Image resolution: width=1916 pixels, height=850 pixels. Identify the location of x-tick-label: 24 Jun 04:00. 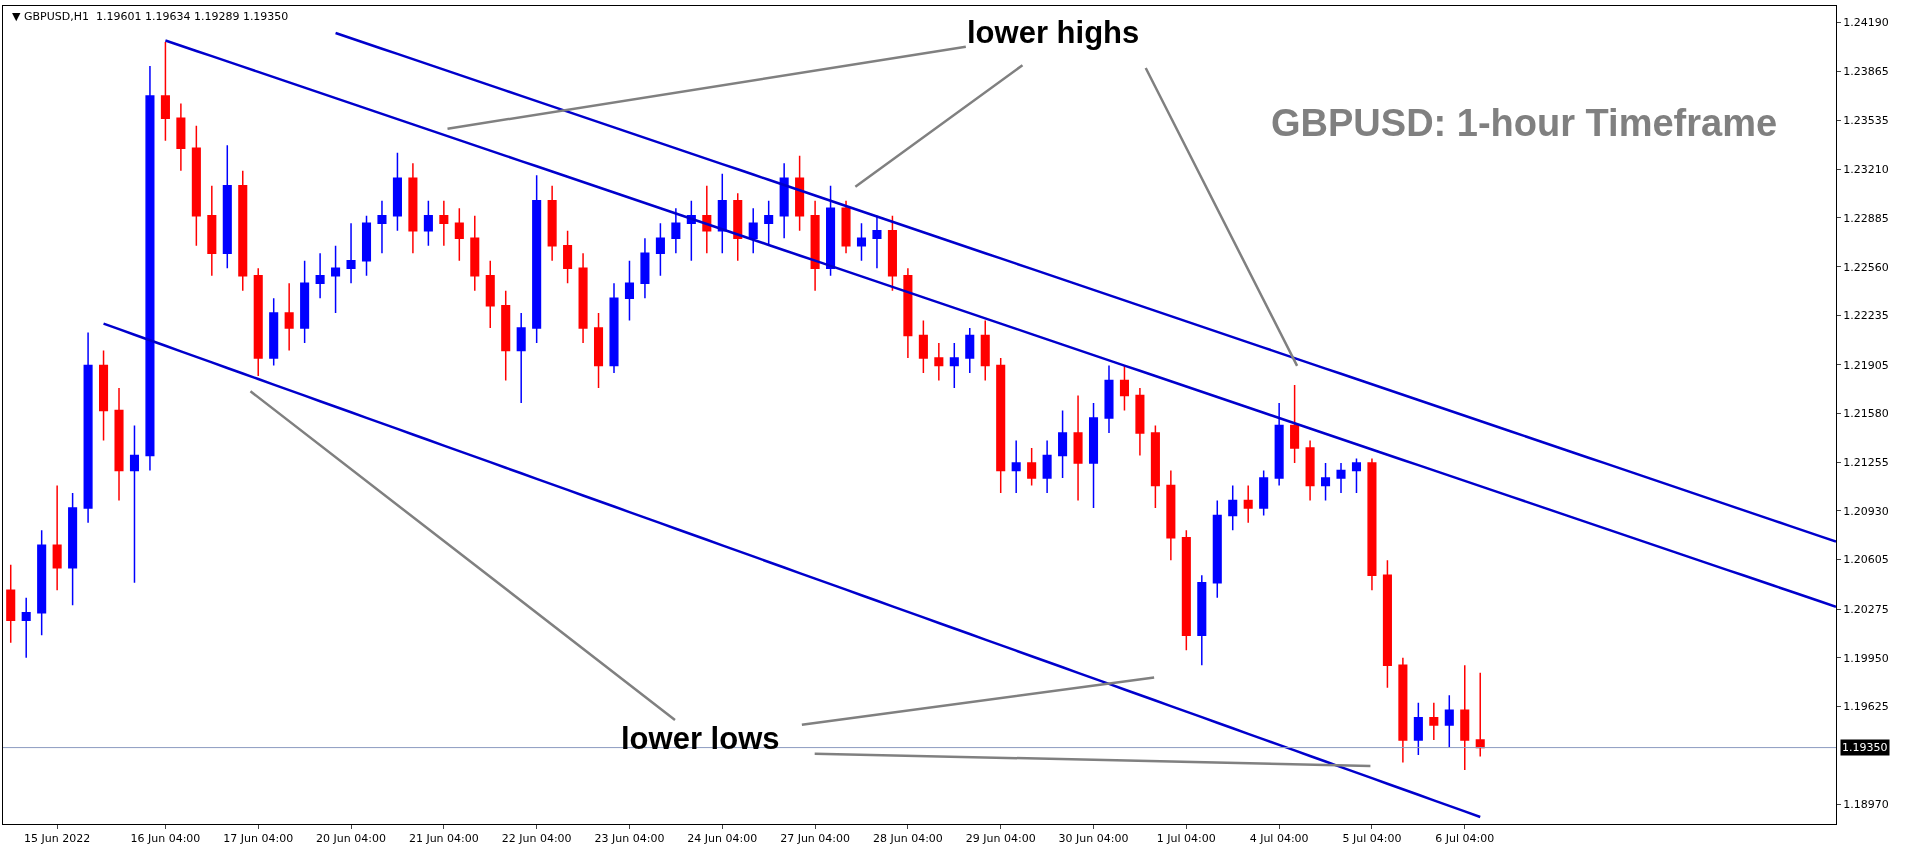
(722, 839).